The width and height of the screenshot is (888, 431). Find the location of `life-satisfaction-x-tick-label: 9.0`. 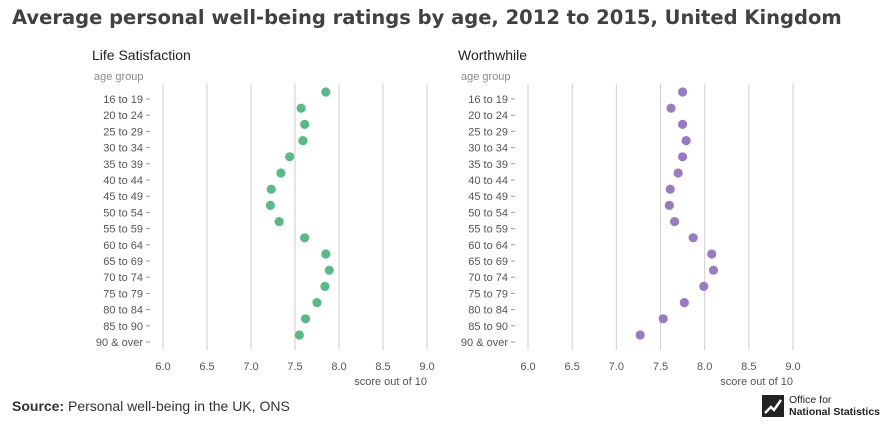

life-satisfaction-x-tick-label: 9.0 is located at coordinates (426, 367).